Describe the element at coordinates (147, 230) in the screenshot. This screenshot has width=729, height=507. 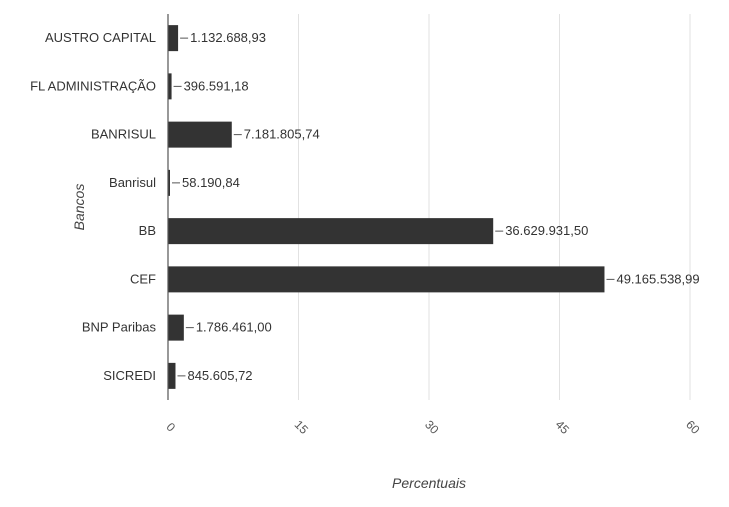
I see `category-label: BB` at that location.